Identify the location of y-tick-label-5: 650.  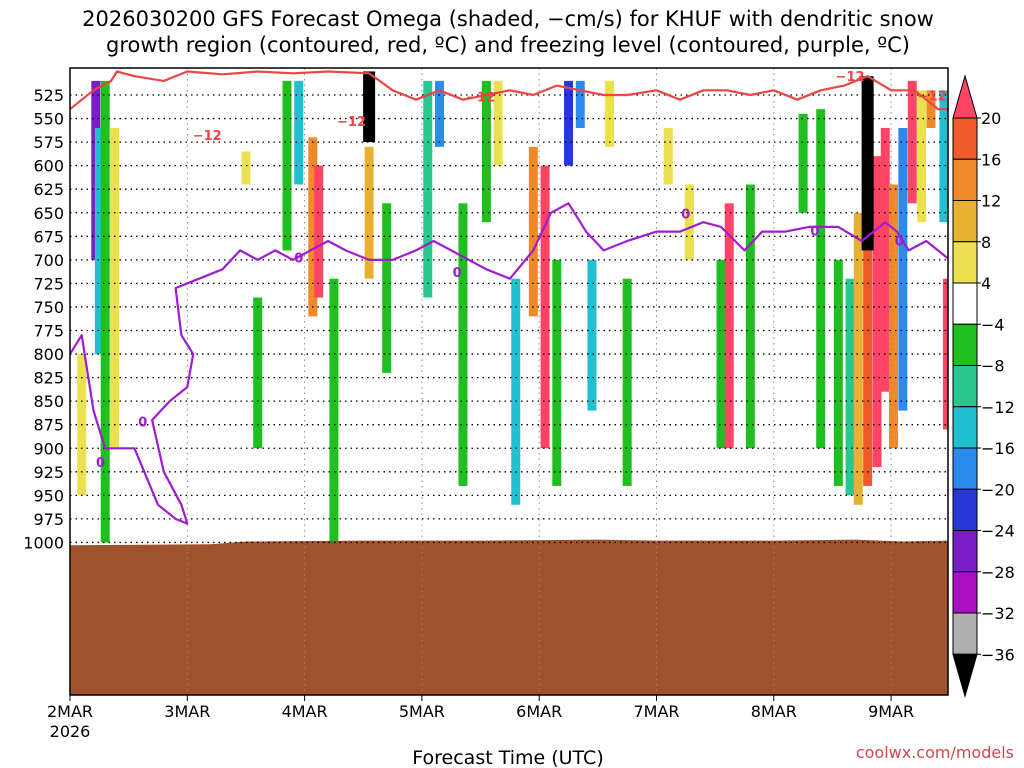
(48, 213).